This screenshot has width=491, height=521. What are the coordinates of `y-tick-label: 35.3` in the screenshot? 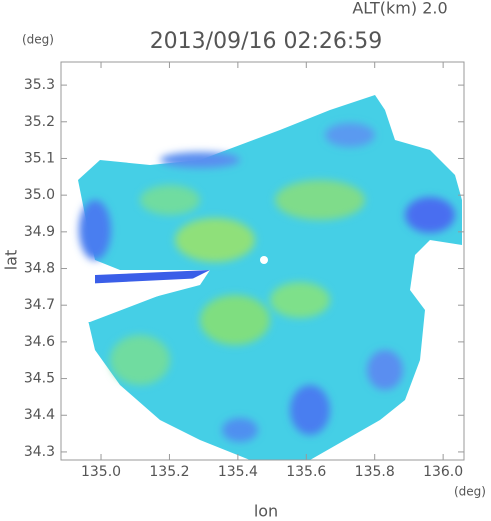 It's located at (39, 85).